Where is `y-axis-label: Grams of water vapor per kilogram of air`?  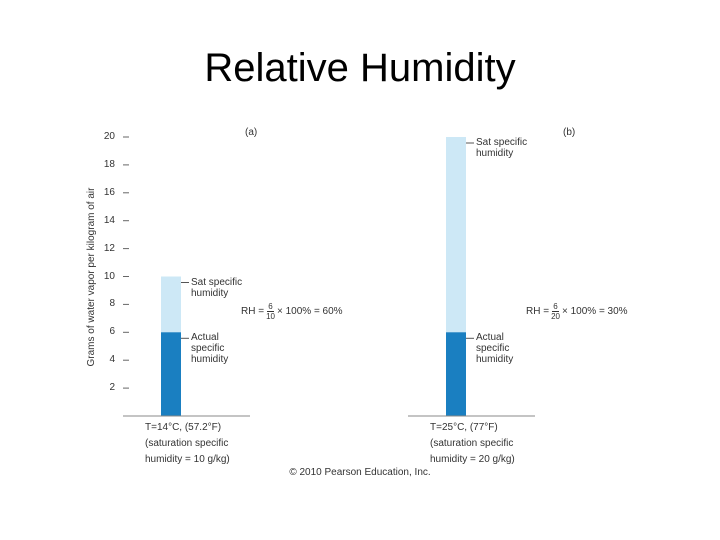
y-axis-label: Grams of water vapor per kilogram of air is located at coordinates (91, 276).